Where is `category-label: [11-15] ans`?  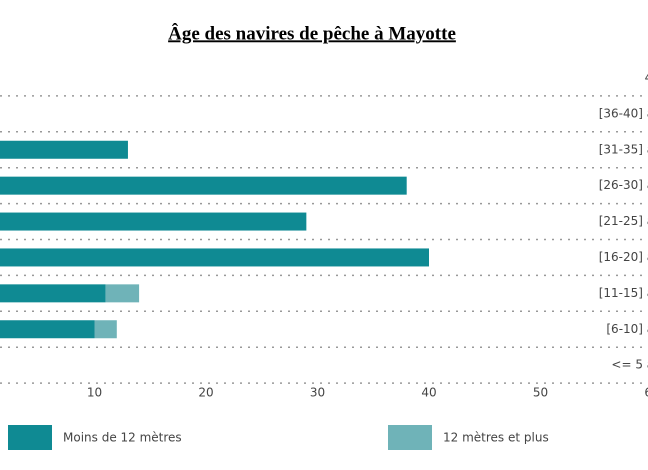 category-label: [11-15] ans is located at coordinates (623, 293).